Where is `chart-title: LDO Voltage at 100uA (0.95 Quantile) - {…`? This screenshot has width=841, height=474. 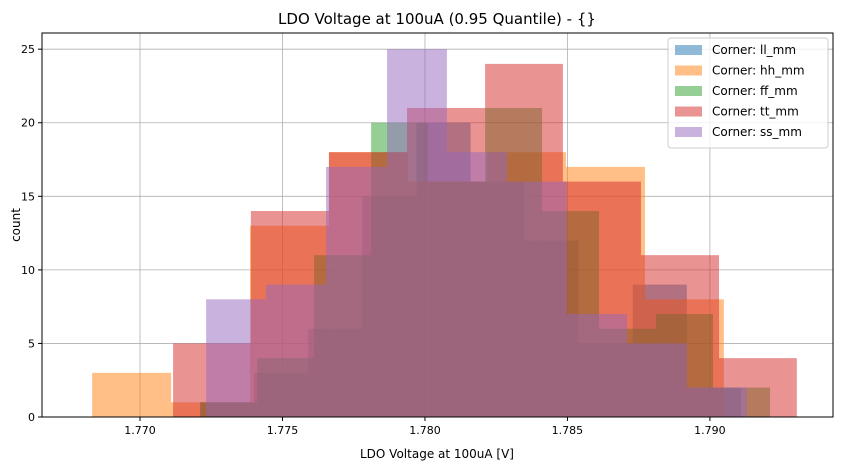
chart-title: LDO Voltage at 100uA (0.95 Quantile) - {… is located at coordinates (437, 19).